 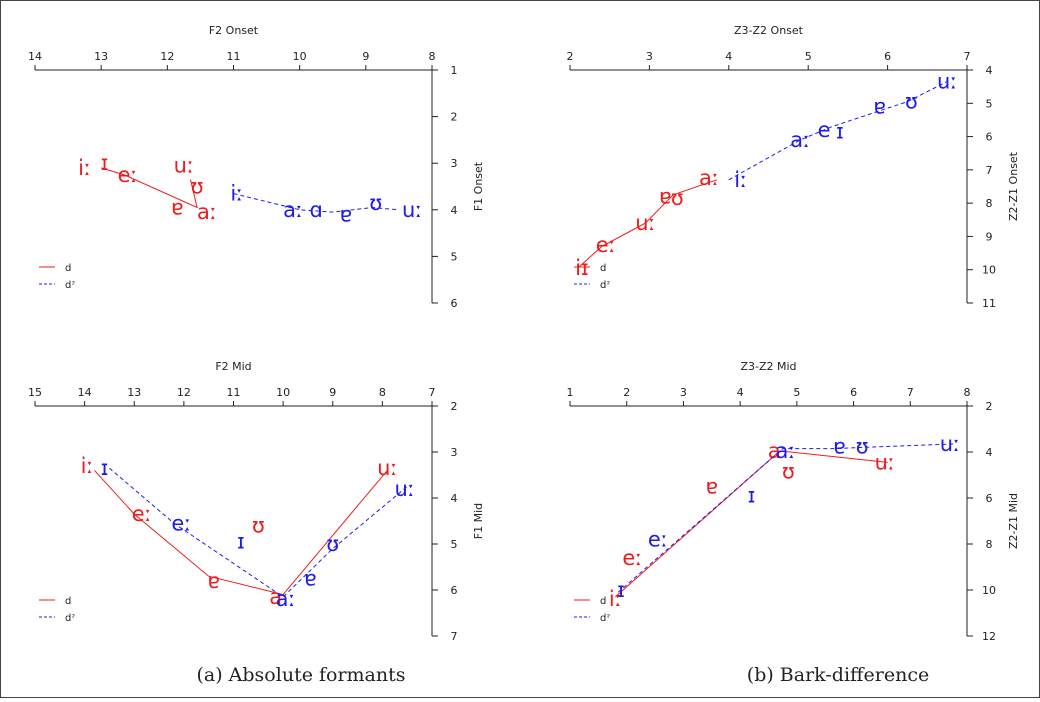 What do you see at coordinates (432, 56) in the screenshot?
I see `x-tick-label: 8` at bounding box center [432, 56].